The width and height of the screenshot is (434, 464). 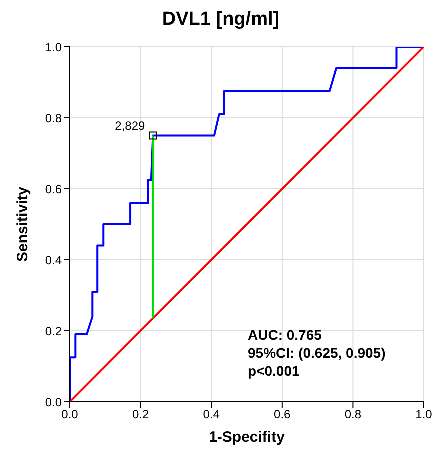 What do you see at coordinates (353, 415) in the screenshot?
I see `x-tick-label: 0.8` at bounding box center [353, 415].